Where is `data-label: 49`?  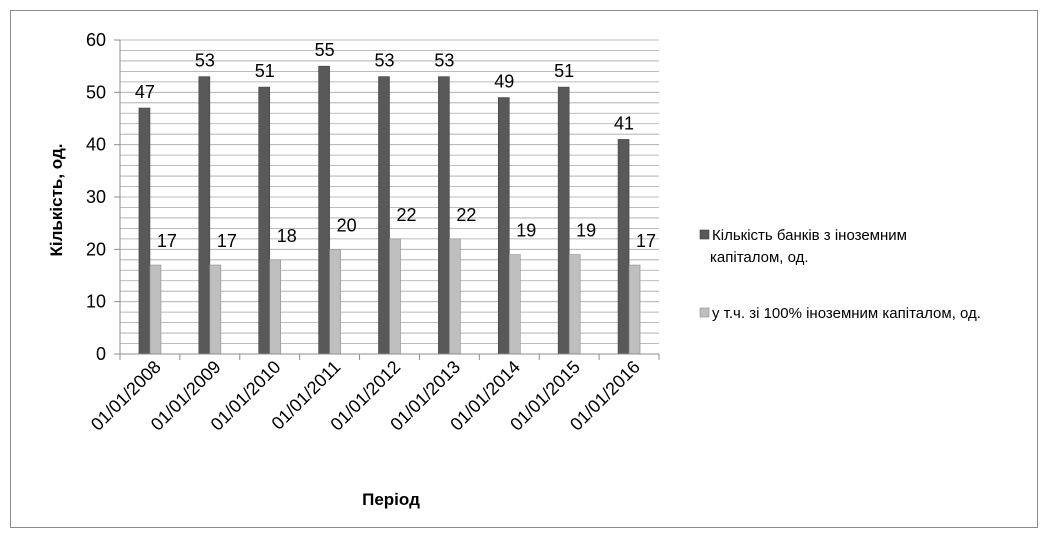 data-label: 49 is located at coordinates (504, 82).